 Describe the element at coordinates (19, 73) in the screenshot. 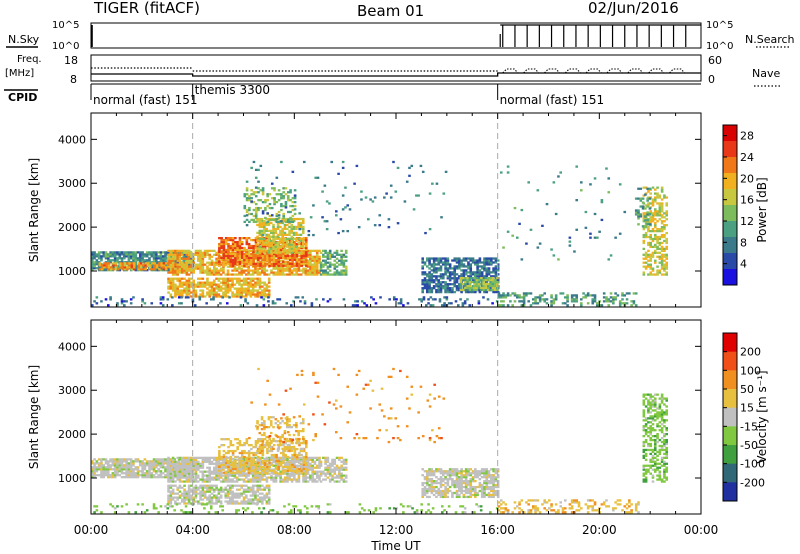

I see `freq-label-2: [MHz]` at that location.